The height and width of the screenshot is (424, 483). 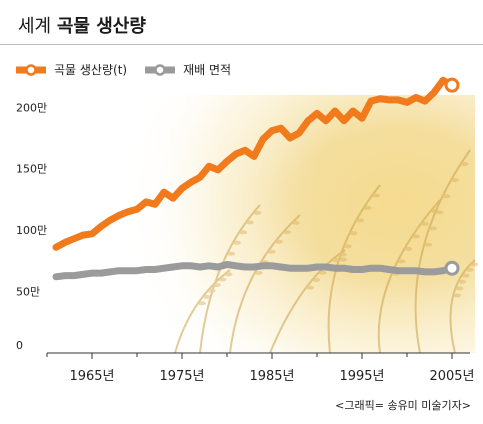 I want to click on legend-item-production: 곡물 생산량(t), so click(x=71, y=69).